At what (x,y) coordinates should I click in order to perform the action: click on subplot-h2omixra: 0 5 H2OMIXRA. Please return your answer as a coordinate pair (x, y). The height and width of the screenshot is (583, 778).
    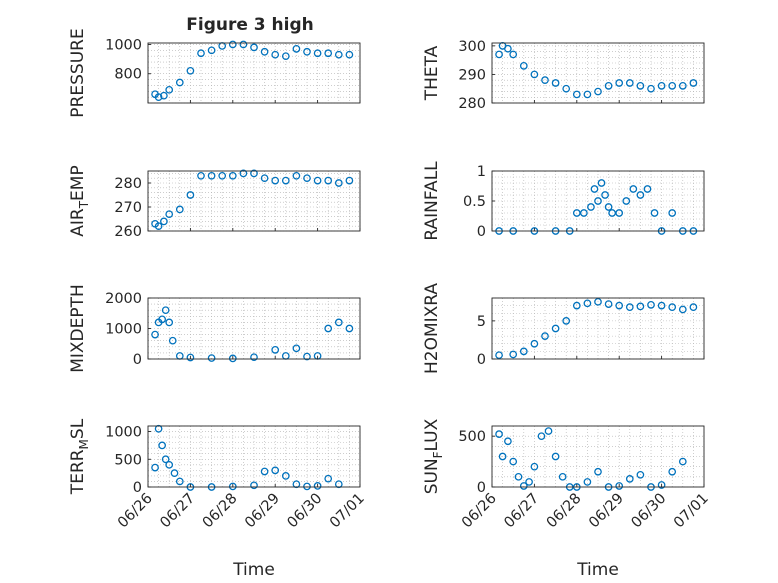
    Looking at the image, I should click on (563, 328).